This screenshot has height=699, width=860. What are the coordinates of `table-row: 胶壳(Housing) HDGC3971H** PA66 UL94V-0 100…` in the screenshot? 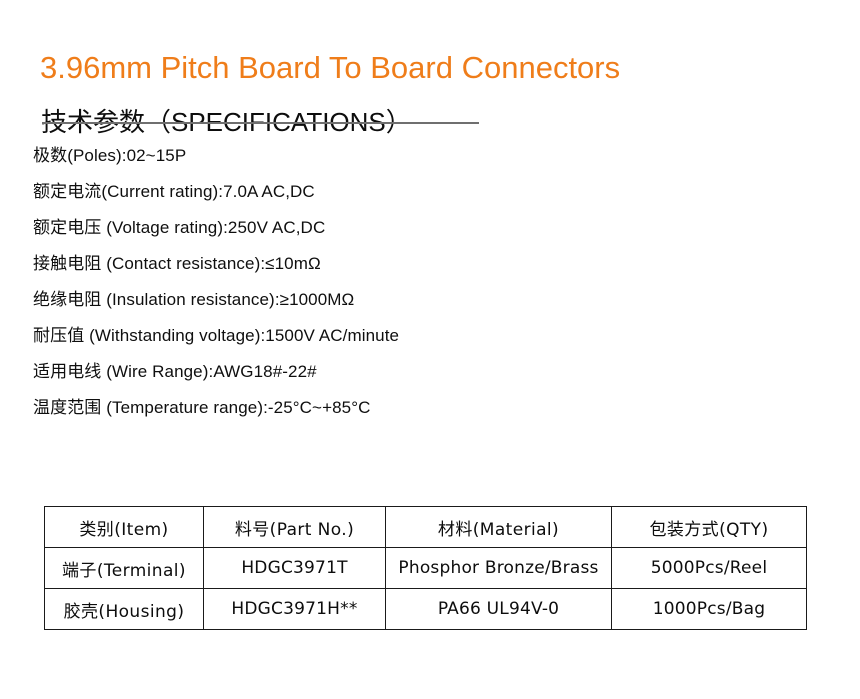 It's located at (425, 609).